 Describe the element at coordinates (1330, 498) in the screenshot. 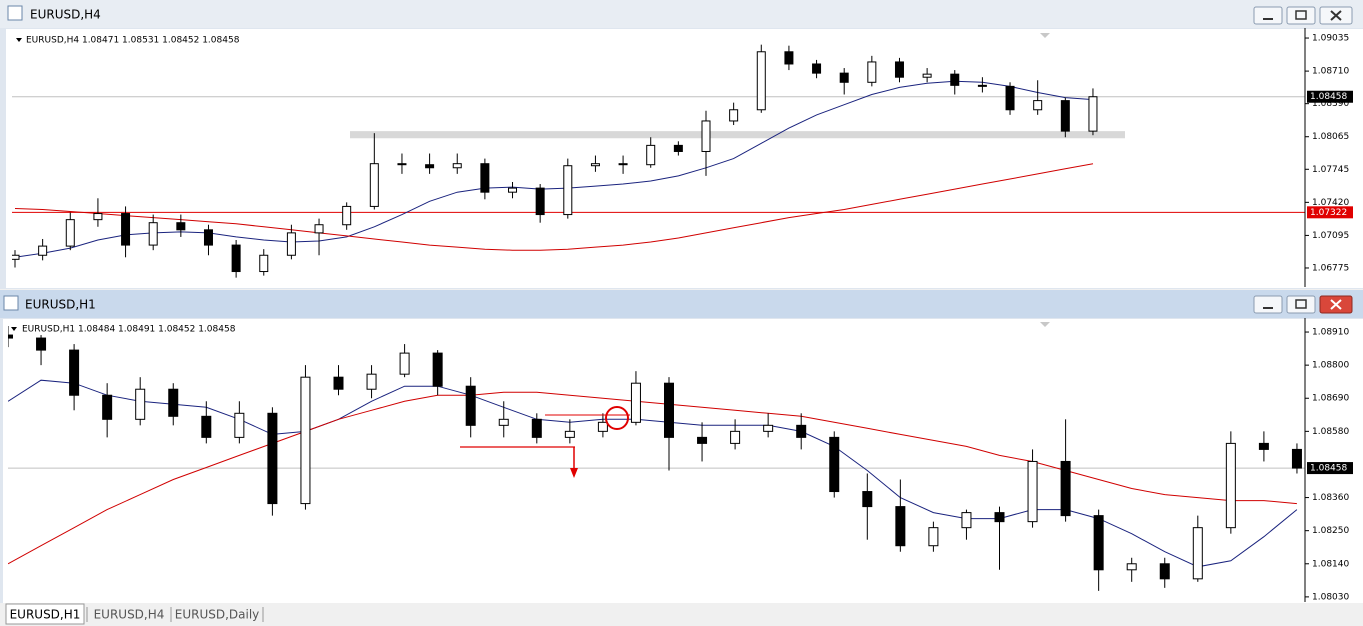

I see `y-tick-label: 1.08360` at that location.